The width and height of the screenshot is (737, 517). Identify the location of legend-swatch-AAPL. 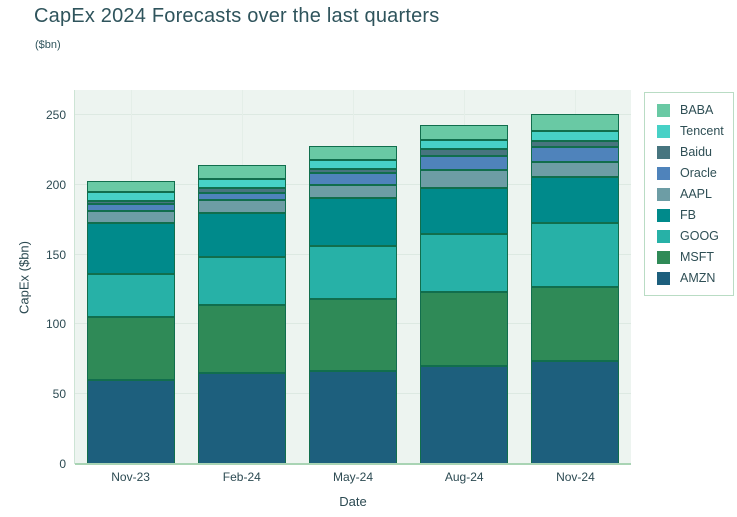
(663, 194).